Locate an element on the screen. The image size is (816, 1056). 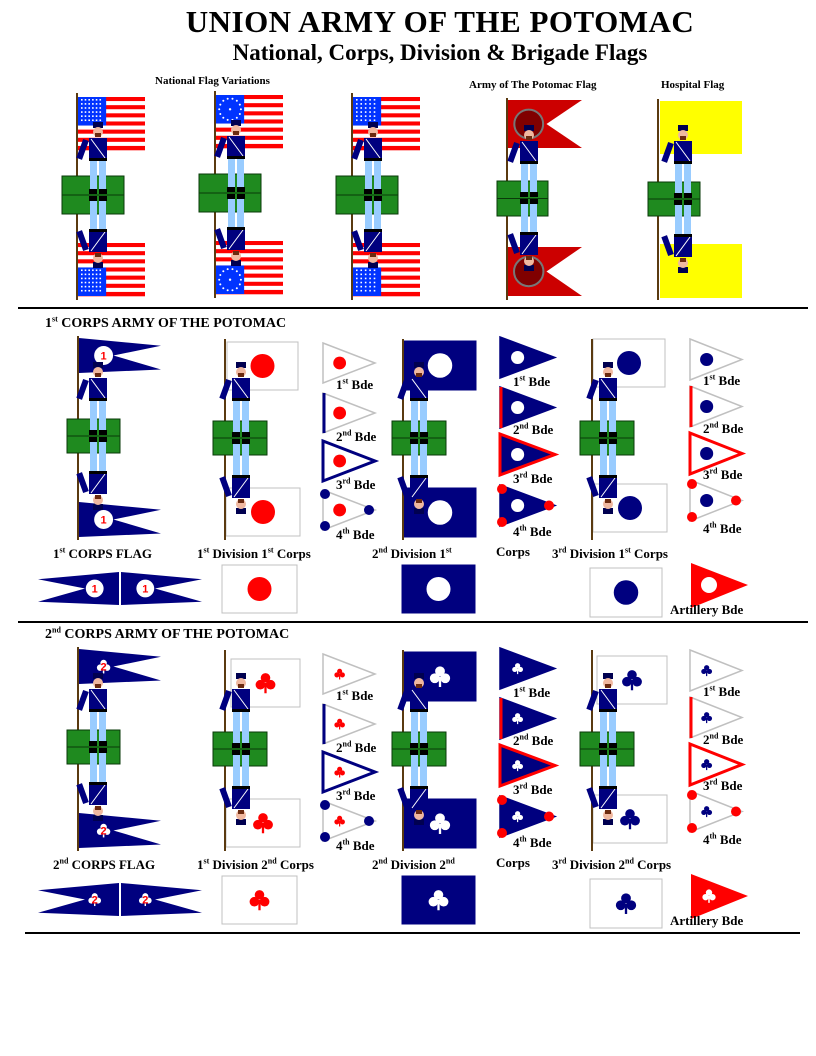
beard is located at coordinates (419, 375).